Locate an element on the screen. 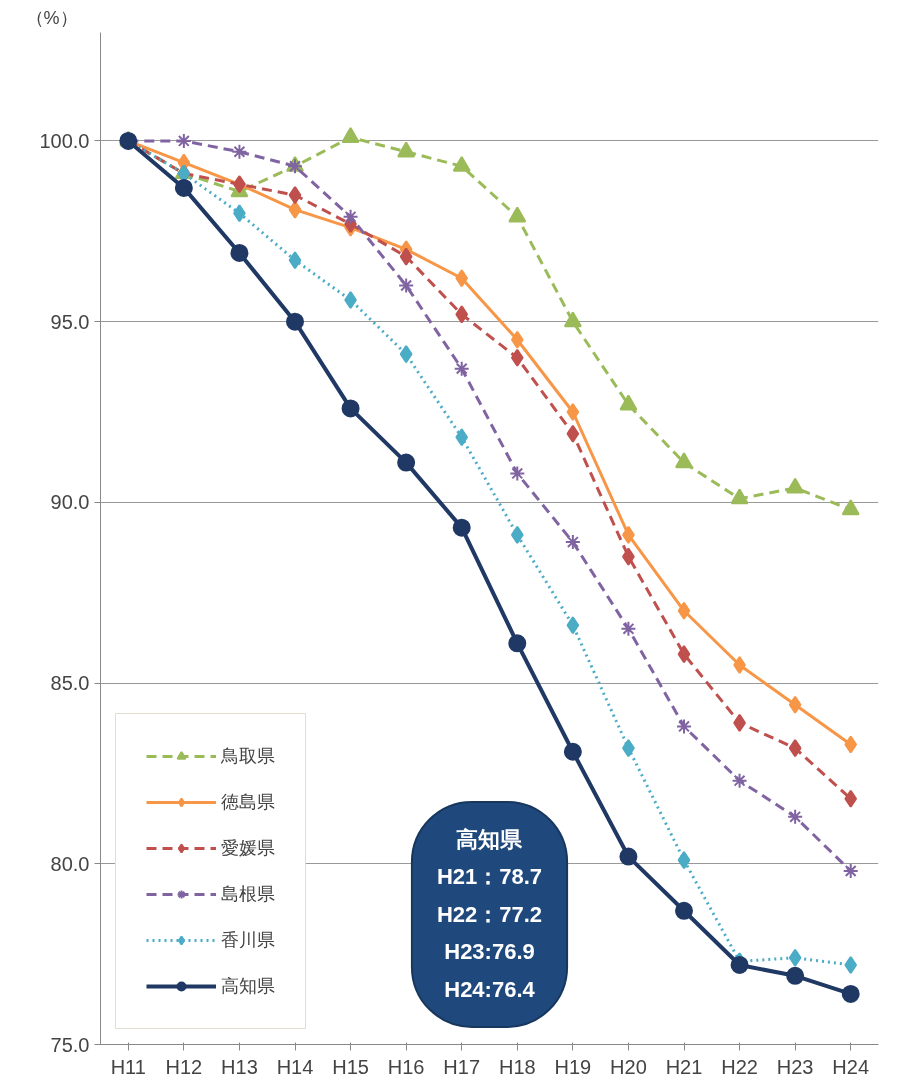  legend-label: 愛媛県 is located at coordinates (248, 848).